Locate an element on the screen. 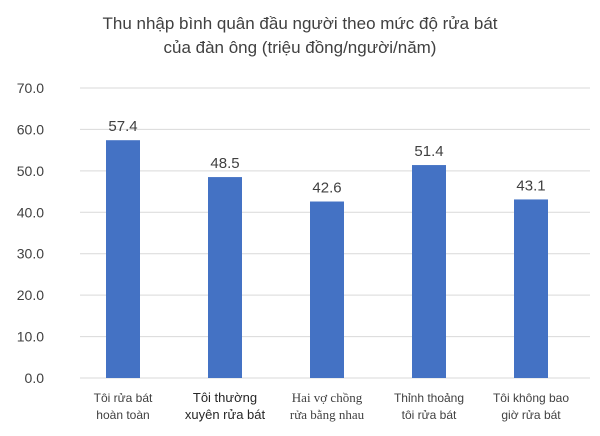 This screenshot has width=600, height=436. x-category-label: Tôi rửa bát is located at coordinates (123, 398).